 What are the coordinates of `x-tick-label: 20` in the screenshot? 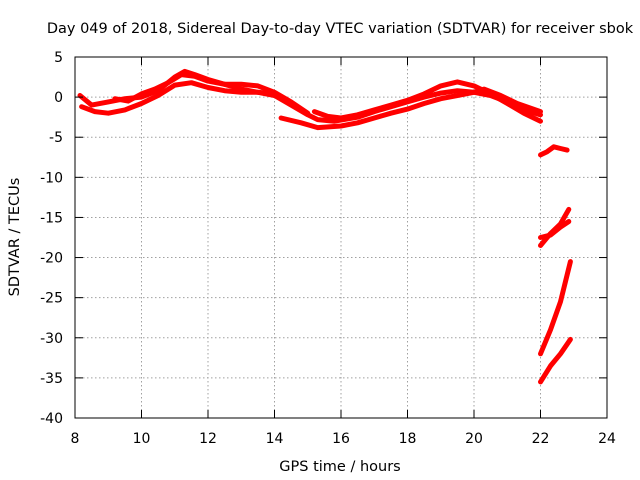 It's located at (474, 439).